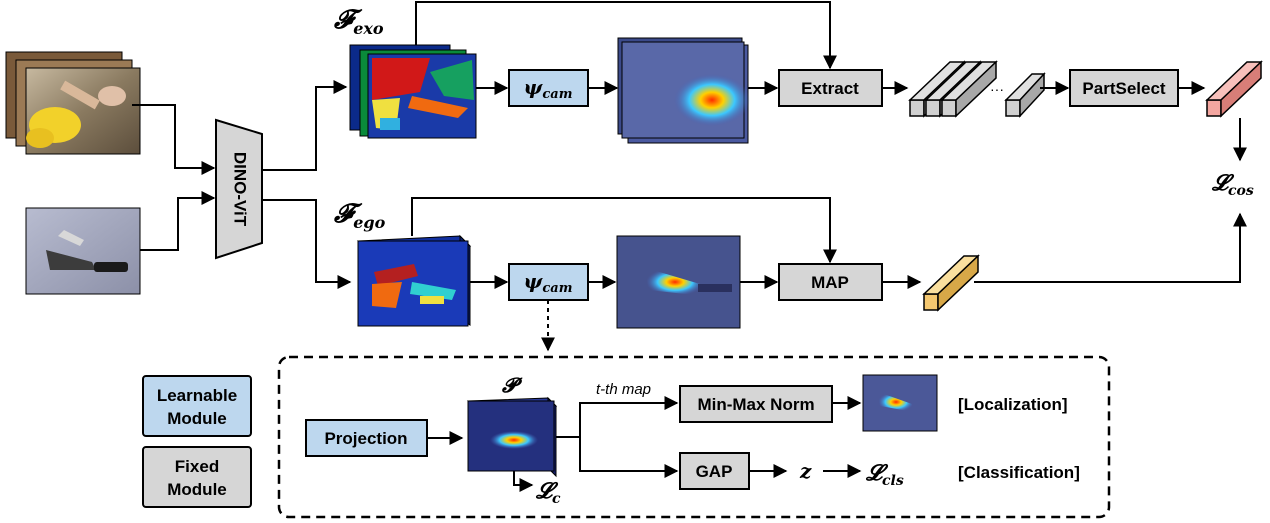 This screenshot has width=1270, height=523. Describe the element at coordinates (197, 489) in the screenshot. I see `legend-fixed-line2: Module` at that location.